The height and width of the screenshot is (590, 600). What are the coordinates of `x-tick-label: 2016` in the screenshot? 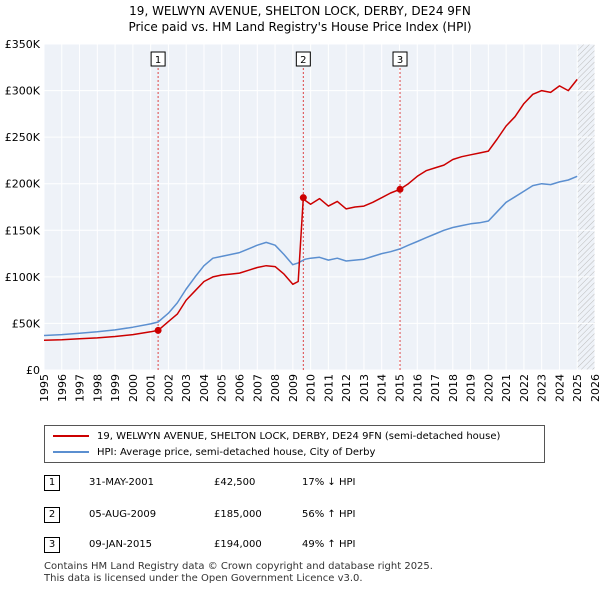 It's located at (417, 388).